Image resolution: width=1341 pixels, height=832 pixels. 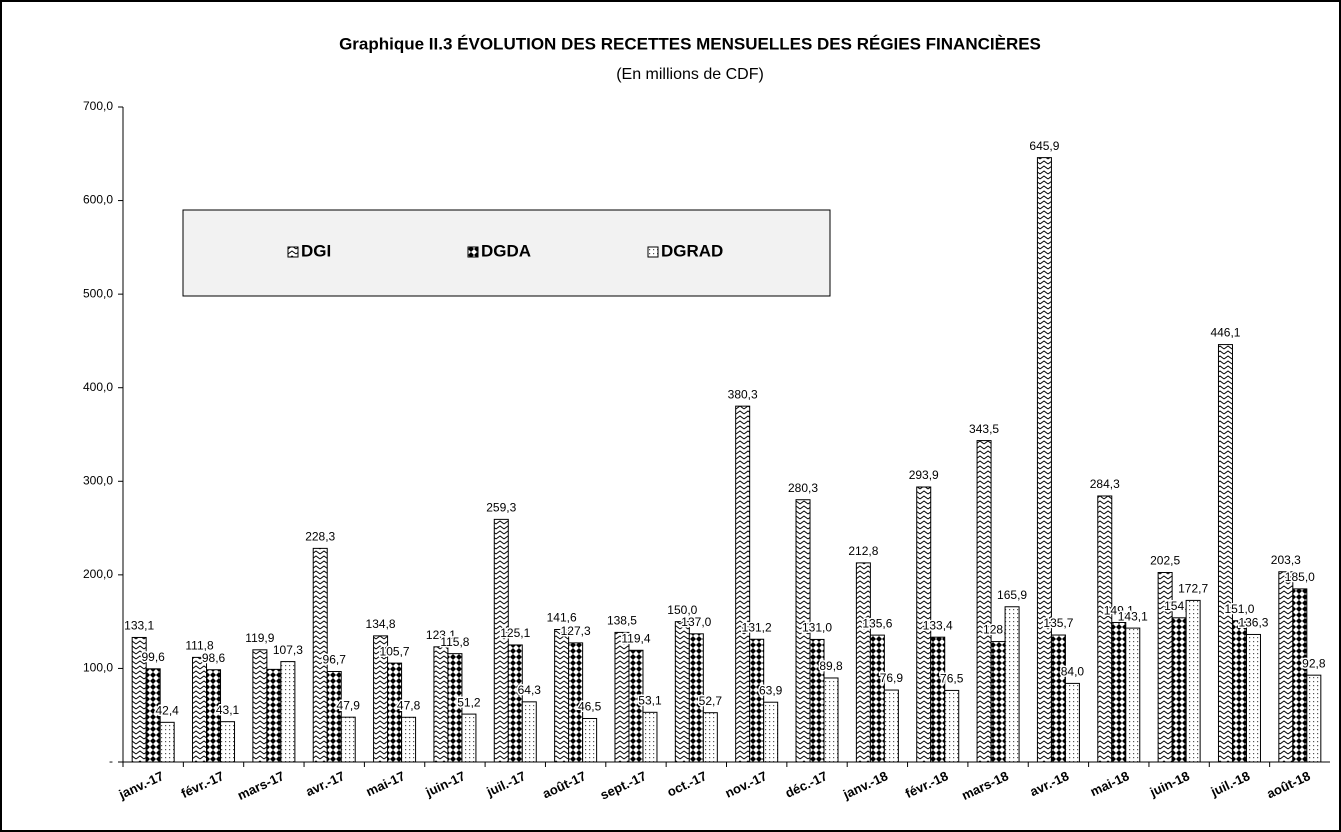 I want to click on value-label: 137,0, so click(x=696, y=622).